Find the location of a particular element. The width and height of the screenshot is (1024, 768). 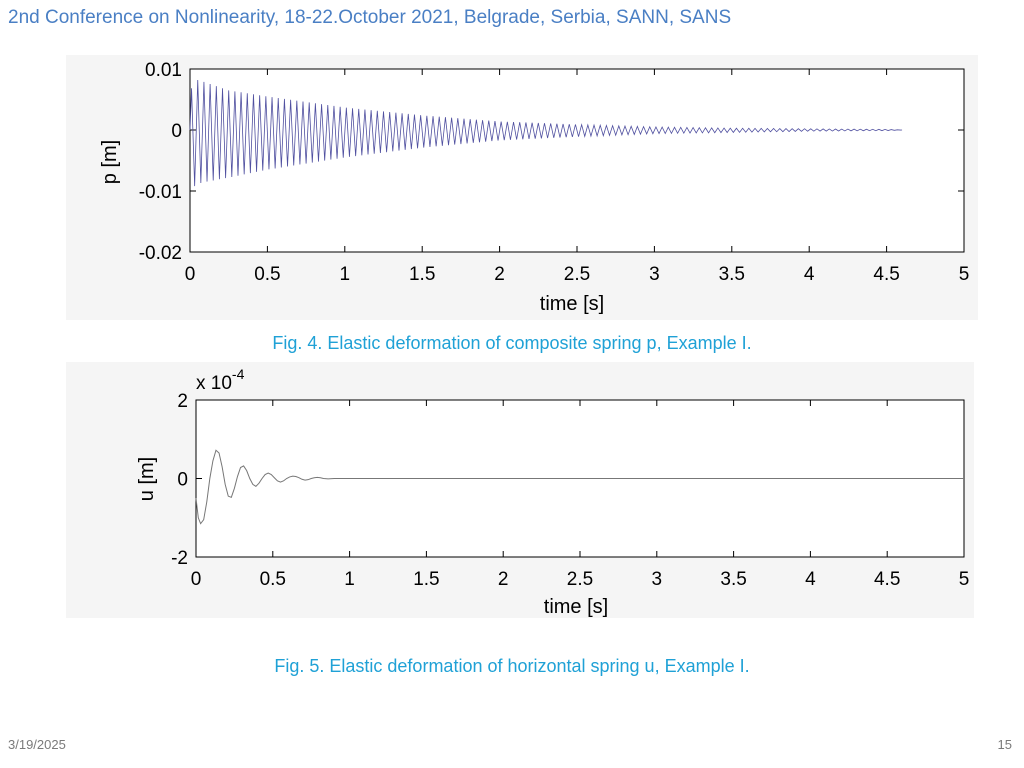

chart-u-ylabel: u [m] is located at coordinates (147, 479).